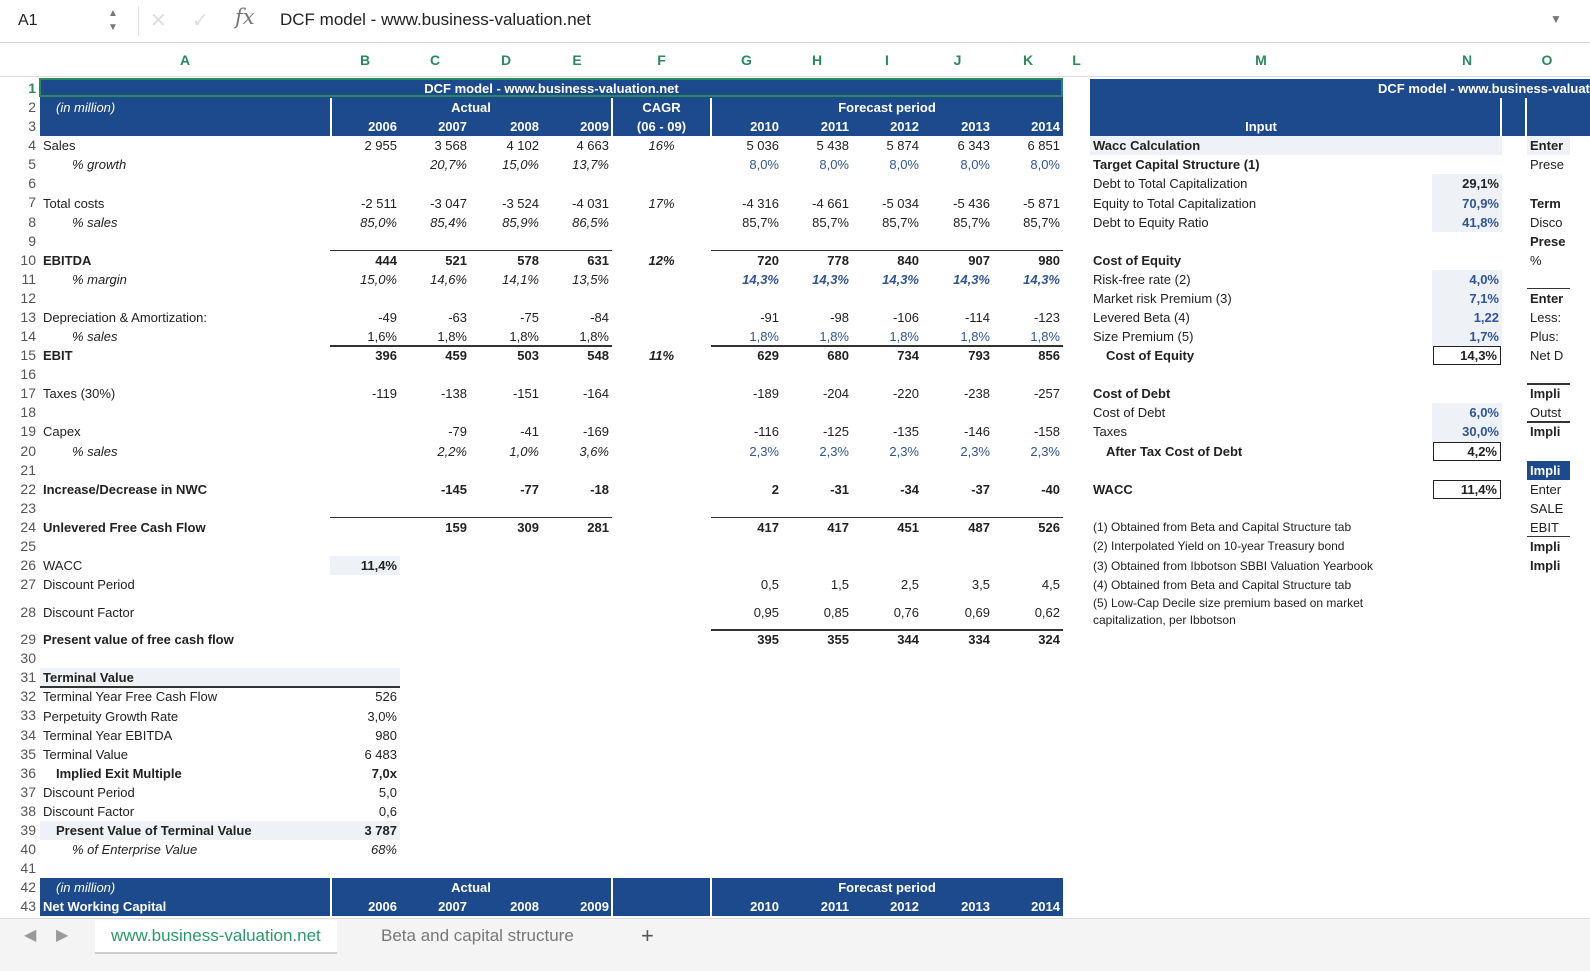 The image size is (1590, 971). Describe the element at coordinates (382, 716) in the screenshot. I see `cell-b33: 3,0%` at that location.